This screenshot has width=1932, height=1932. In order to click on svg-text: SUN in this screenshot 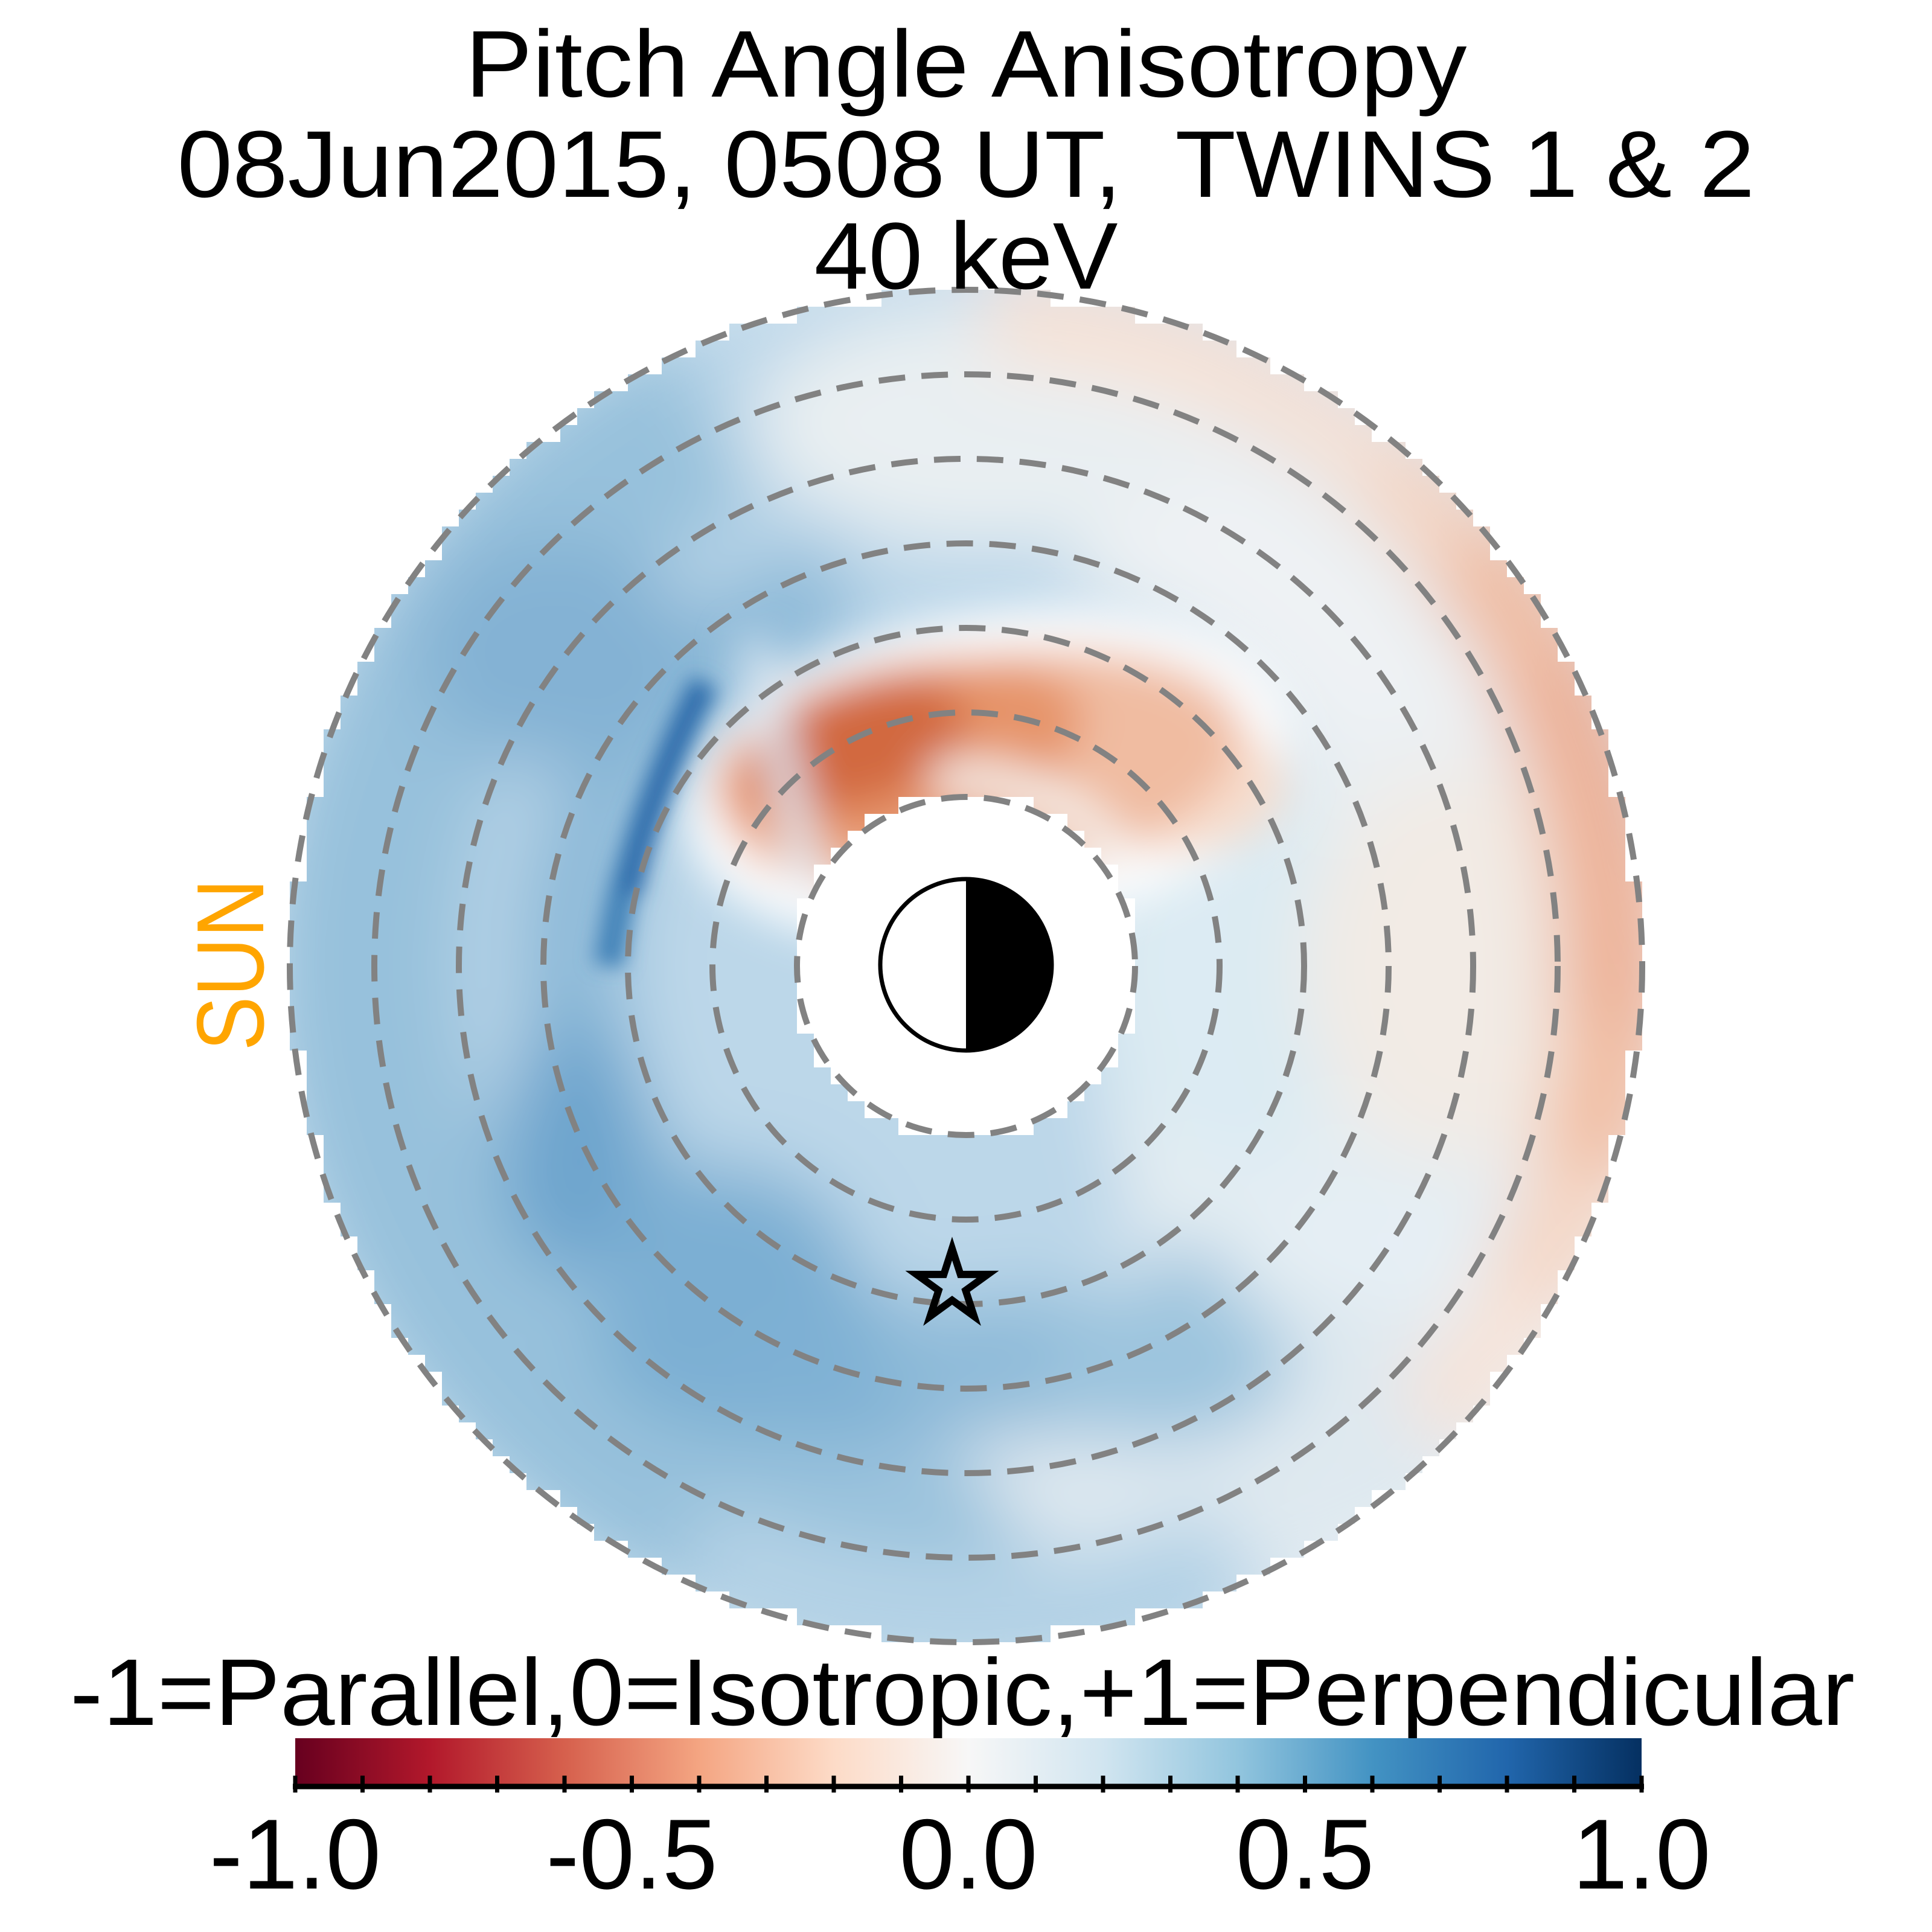, I will do `click(231, 965)`.